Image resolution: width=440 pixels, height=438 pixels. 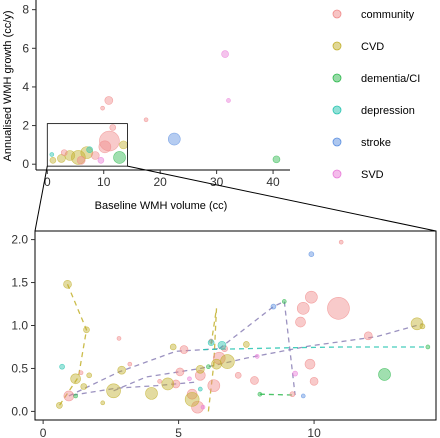 I want to click on legend-label-svd: SVD, so click(x=372, y=175).